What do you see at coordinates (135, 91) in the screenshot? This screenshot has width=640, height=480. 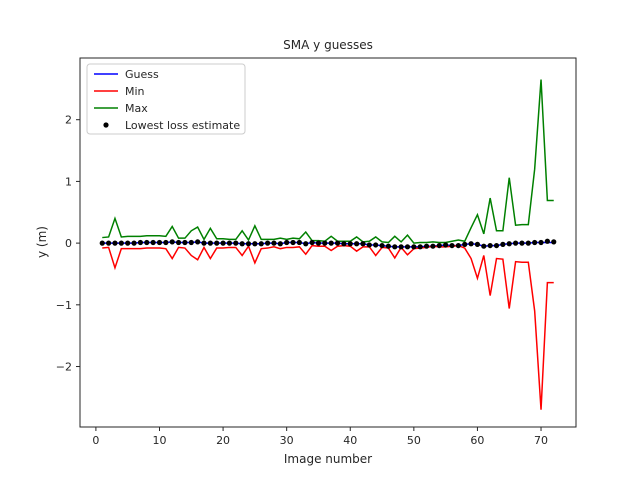 I see `legend-label-min: Min` at bounding box center [135, 91].